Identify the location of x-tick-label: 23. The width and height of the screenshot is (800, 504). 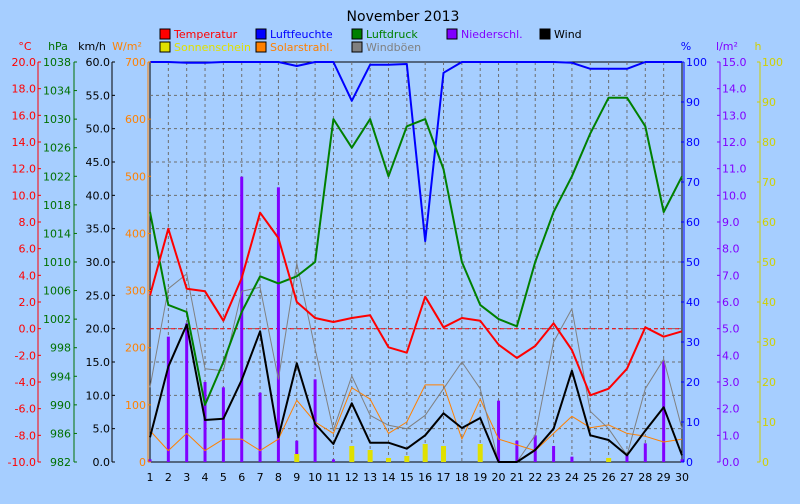
(554, 477).